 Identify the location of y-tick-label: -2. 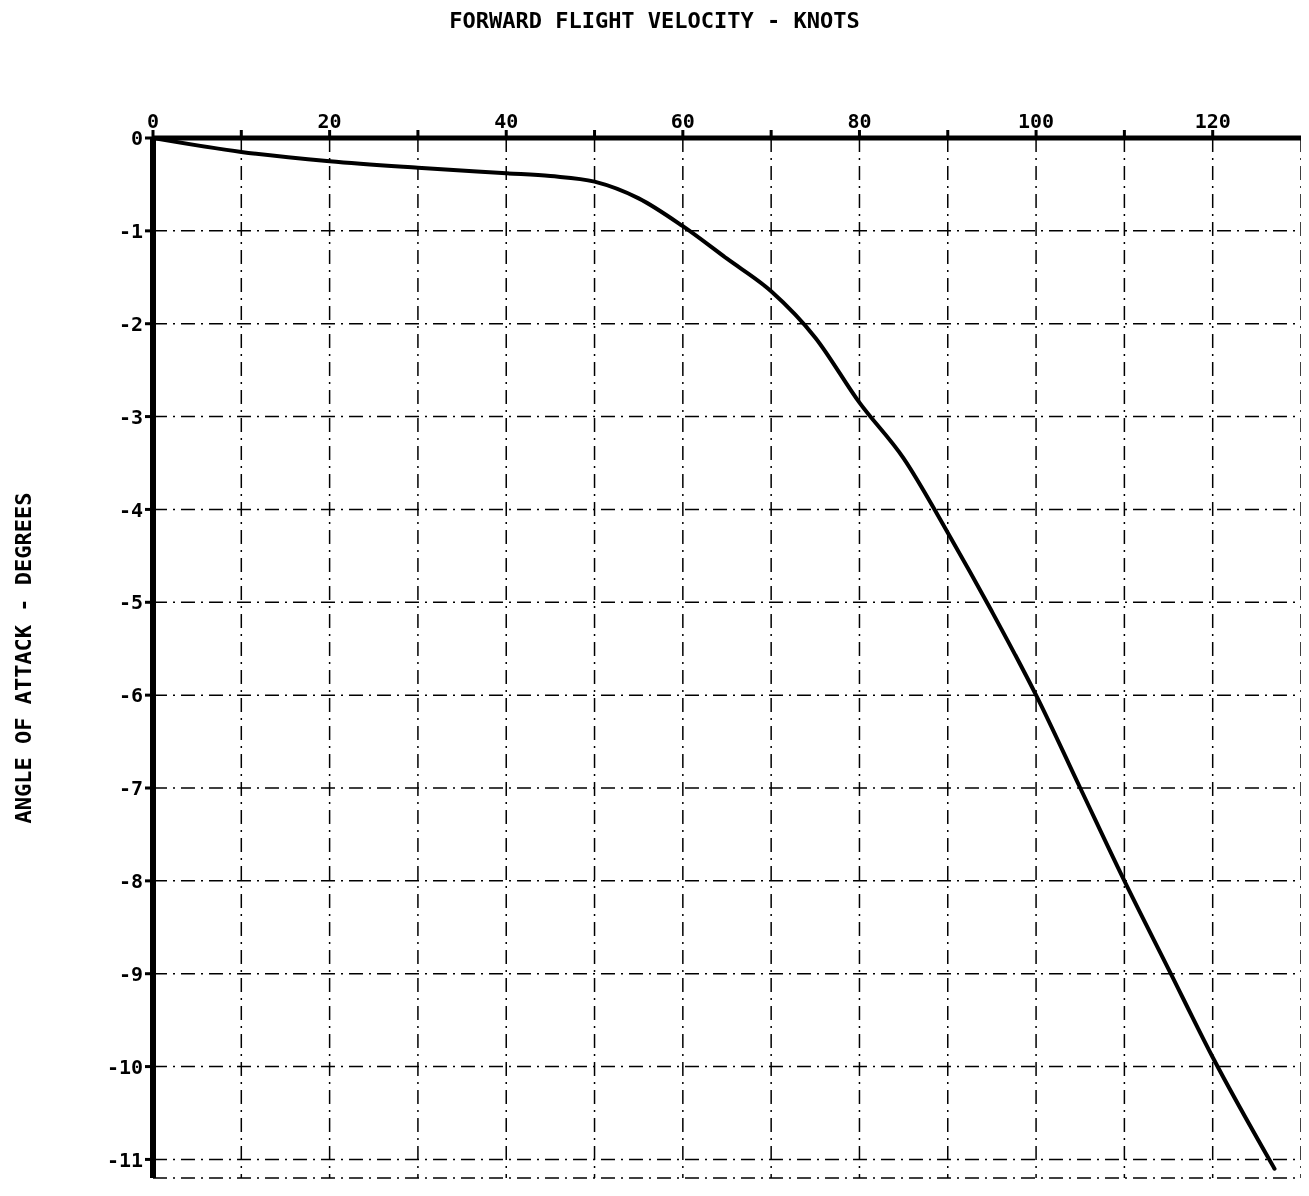
(130, 323).